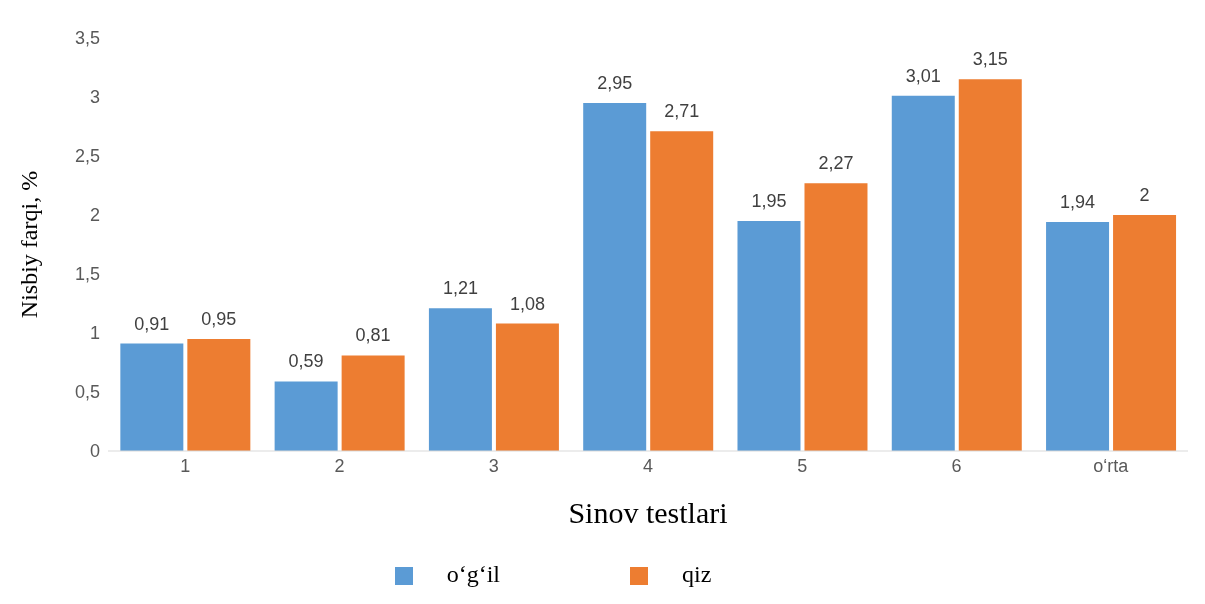  Describe the element at coordinates (460, 288) in the screenshot. I see `data-label: 1,21` at that location.